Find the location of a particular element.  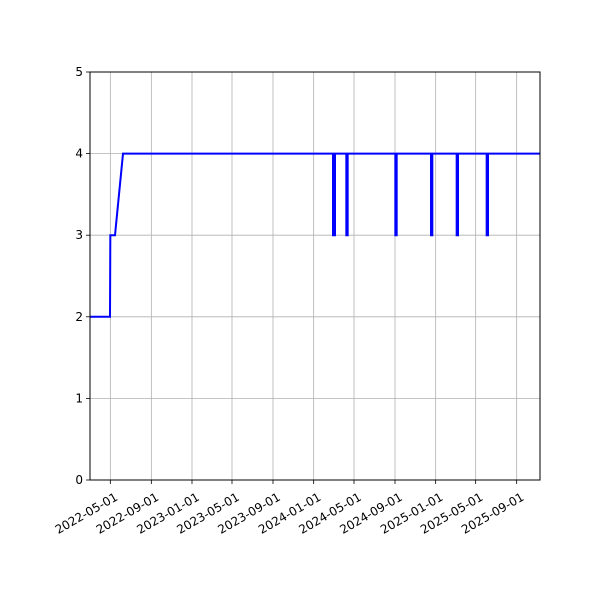

y-axis: 0 1 2 3 4 5 is located at coordinates (82, 276).